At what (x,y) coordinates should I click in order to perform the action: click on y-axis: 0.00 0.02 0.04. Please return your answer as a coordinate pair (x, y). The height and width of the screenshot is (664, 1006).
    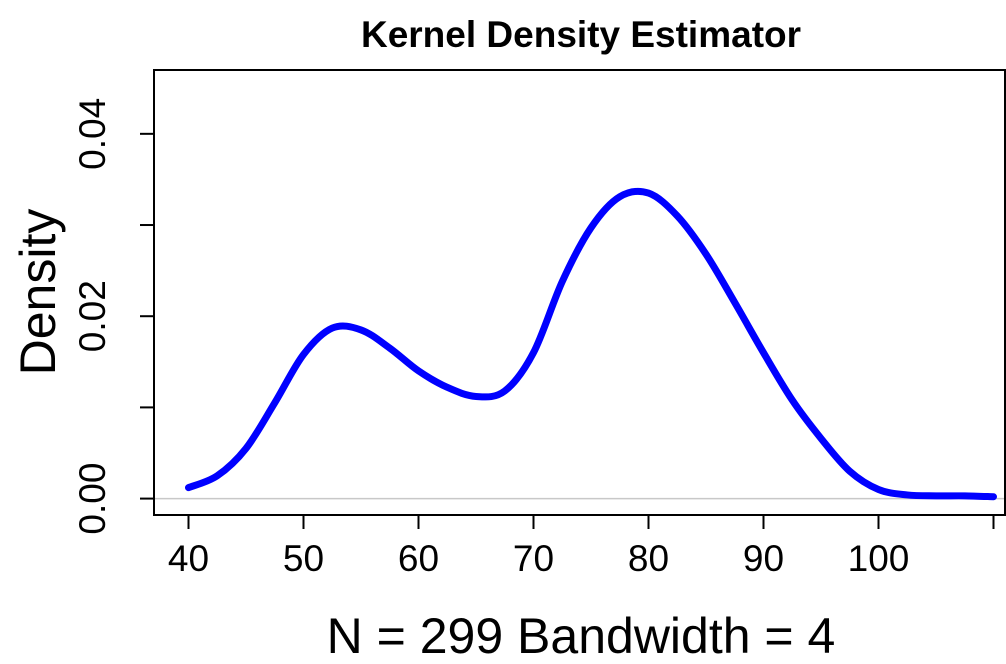
    Looking at the image, I should click on (113, 316).